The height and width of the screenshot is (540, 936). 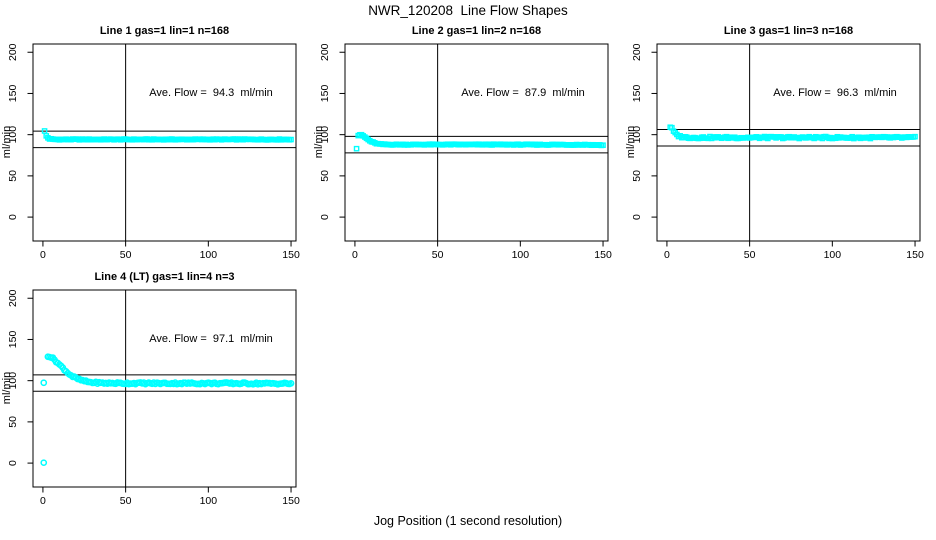 I want to click on plot-area-line-2: 0 50 100 150 0 50 100 150 200, so click(x=465, y=152).